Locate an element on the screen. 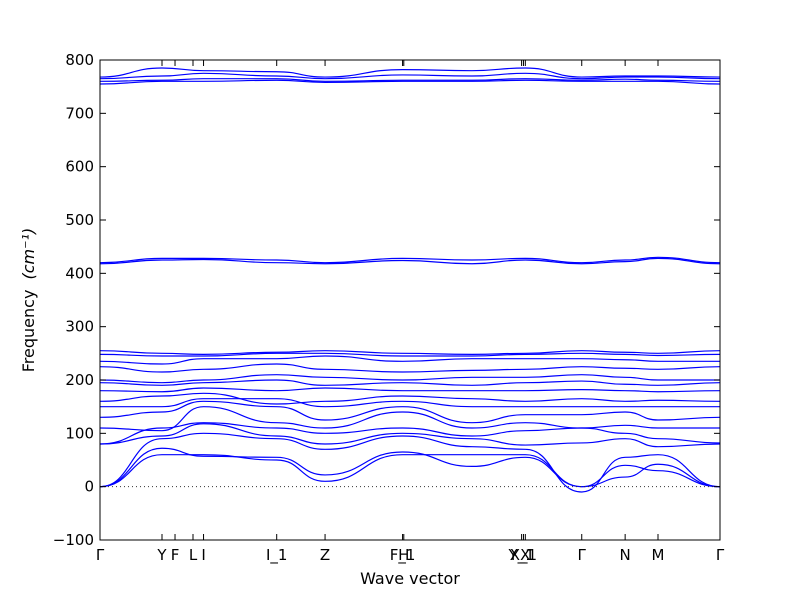 The width and height of the screenshot is (800, 605). x-tick-label: N is located at coordinates (625, 555).